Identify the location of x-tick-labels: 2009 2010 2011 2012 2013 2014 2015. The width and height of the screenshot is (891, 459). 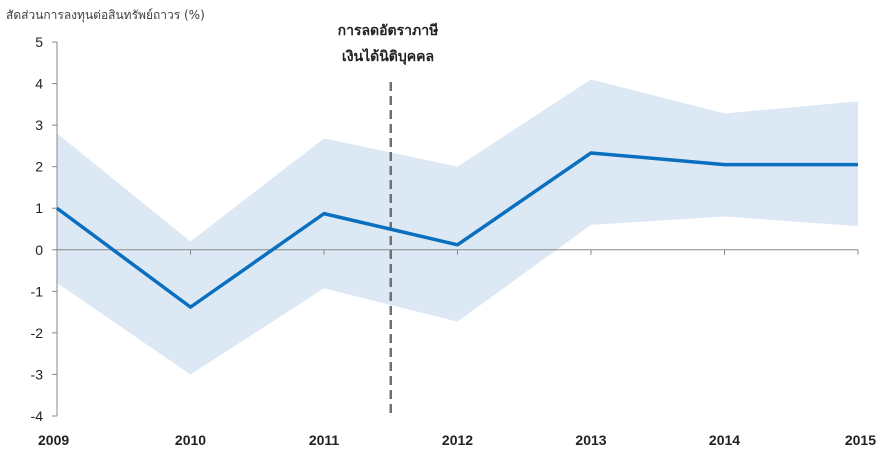
(457, 440).